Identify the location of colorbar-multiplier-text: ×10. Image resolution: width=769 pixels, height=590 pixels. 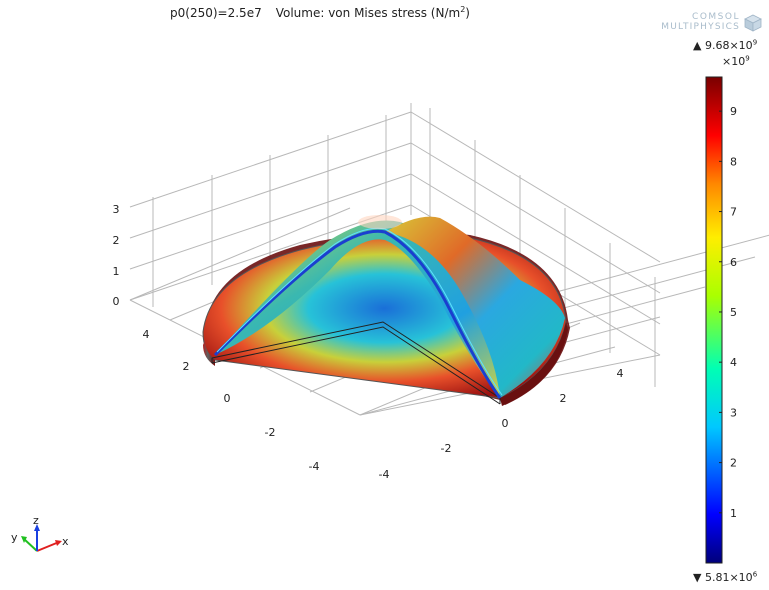
(734, 61).